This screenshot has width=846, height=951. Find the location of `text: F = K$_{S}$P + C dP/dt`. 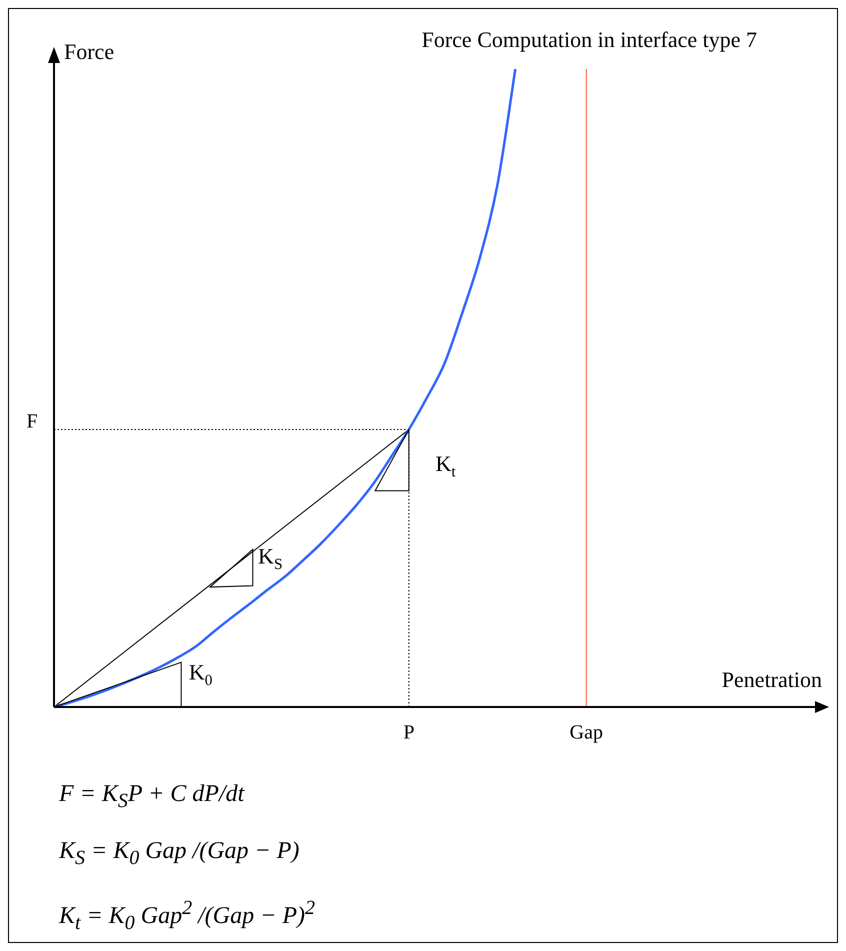

text: F = K$_{S}$P + C dP/dt is located at coordinates (152, 797).